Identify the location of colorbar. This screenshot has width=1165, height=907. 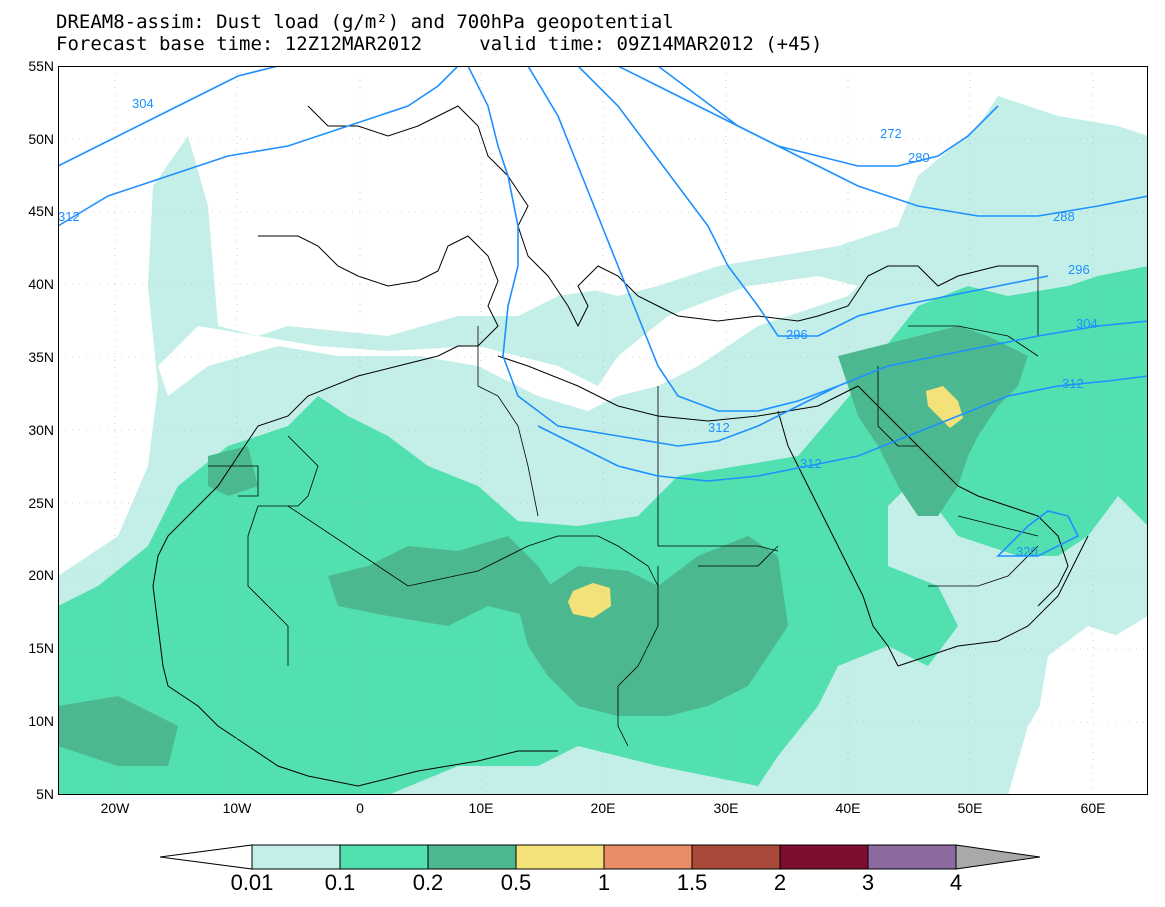
(600, 857).